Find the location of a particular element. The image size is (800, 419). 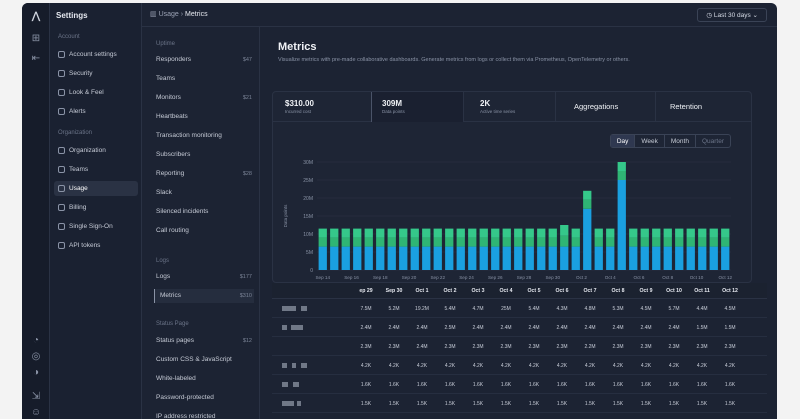

x-tick-label: Sep 26 is located at coordinates (495, 277).